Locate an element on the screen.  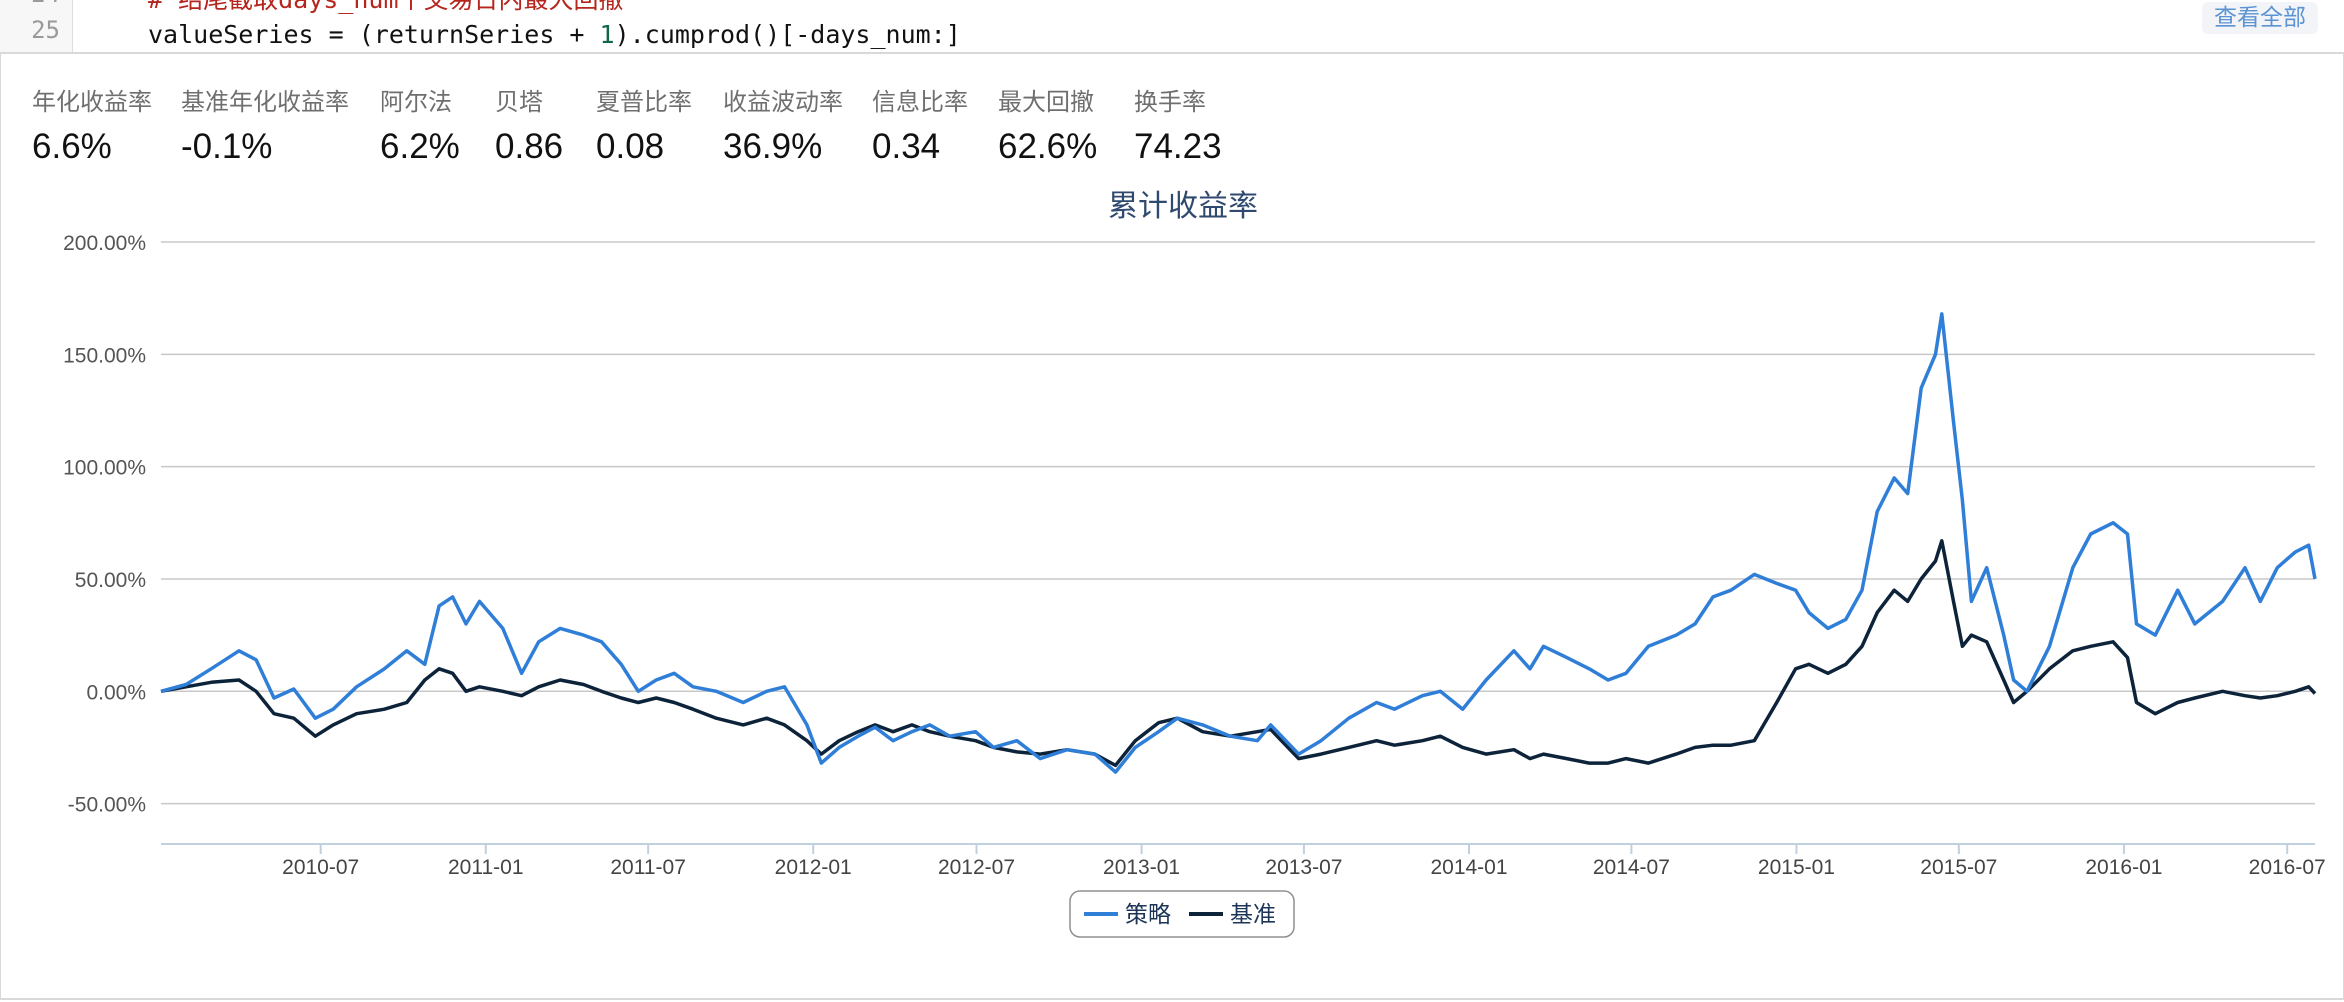
y-tick-label: -50.00% is located at coordinates (107, 805).